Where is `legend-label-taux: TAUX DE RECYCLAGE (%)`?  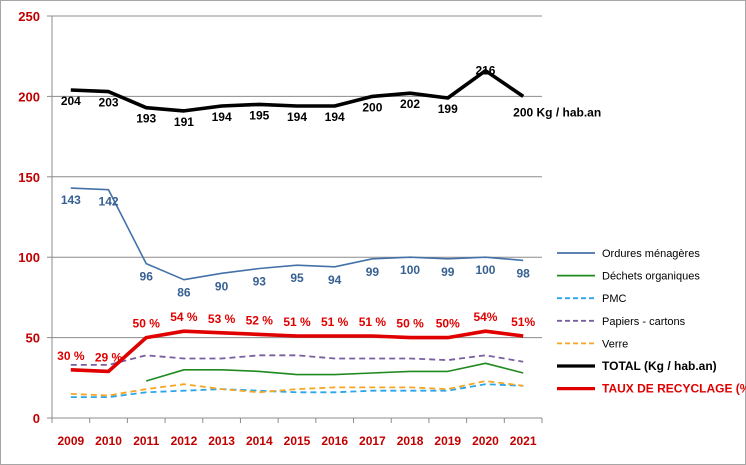
legend-label-taux: TAUX DE RECYCLAGE (%) is located at coordinates (674, 389).